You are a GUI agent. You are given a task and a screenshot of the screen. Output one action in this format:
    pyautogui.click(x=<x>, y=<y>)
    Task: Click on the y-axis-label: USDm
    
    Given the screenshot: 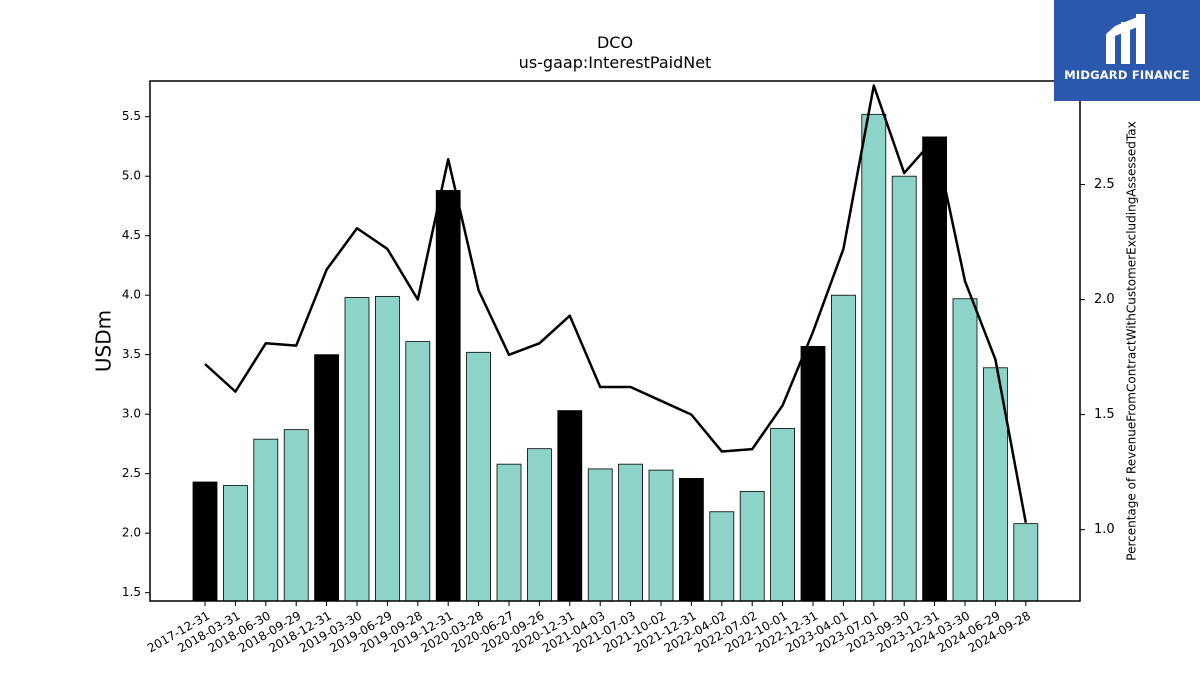 What is the action you would take?
    pyautogui.click(x=104, y=341)
    